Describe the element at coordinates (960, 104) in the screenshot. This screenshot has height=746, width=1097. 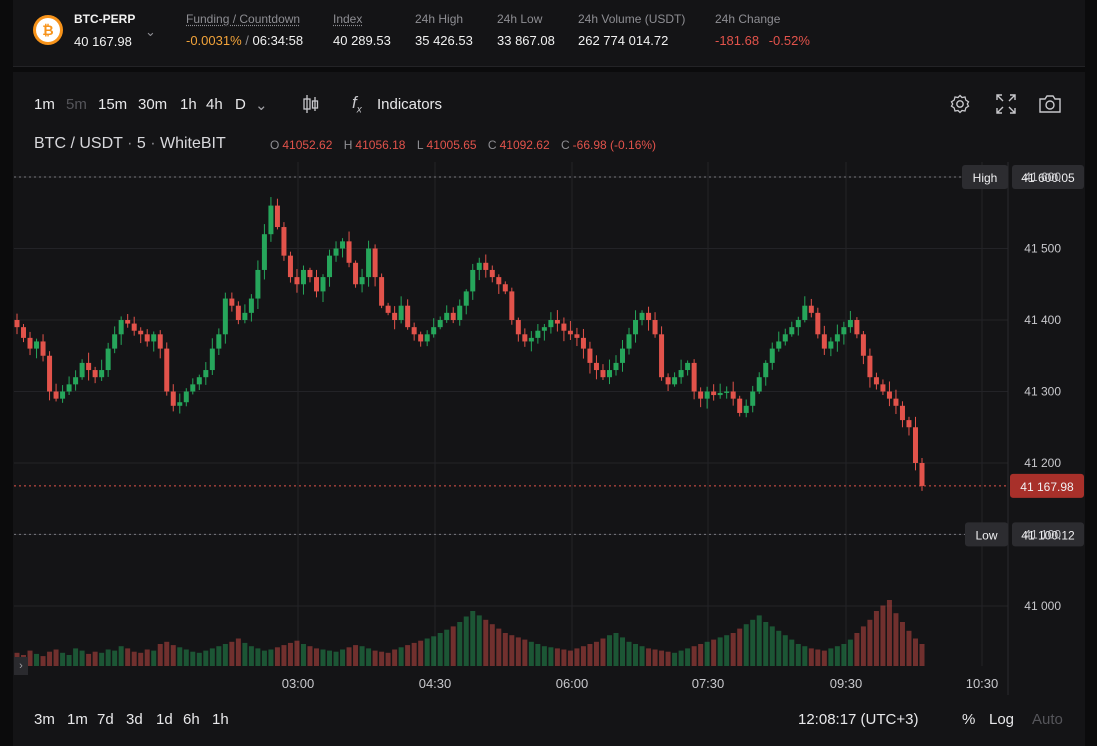
I see `settings-gear-icon` at that location.